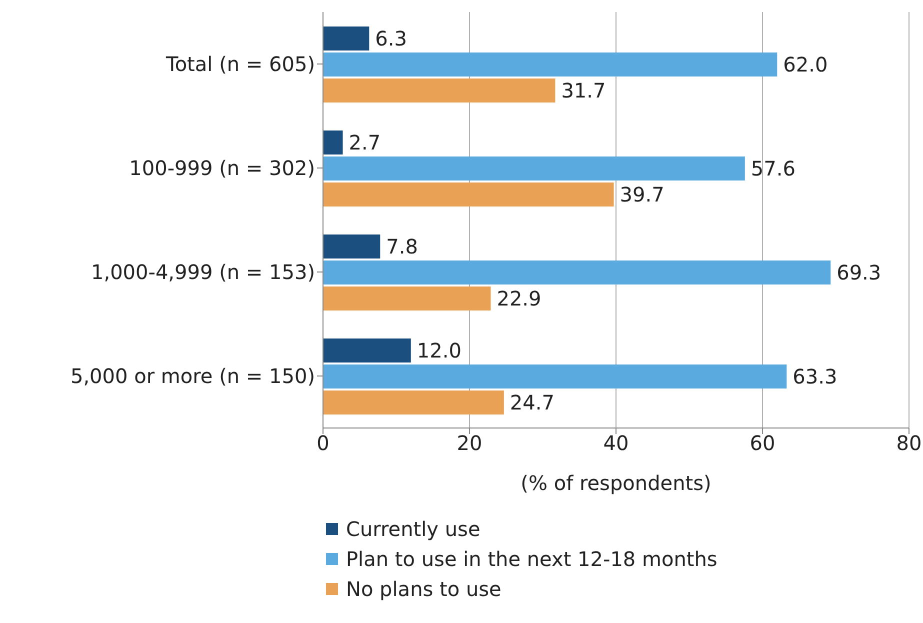 The image size is (923, 623). What do you see at coordinates (763, 443) in the screenshot?
I see `x-tick-label: 60` at bounding box center [763, 443].